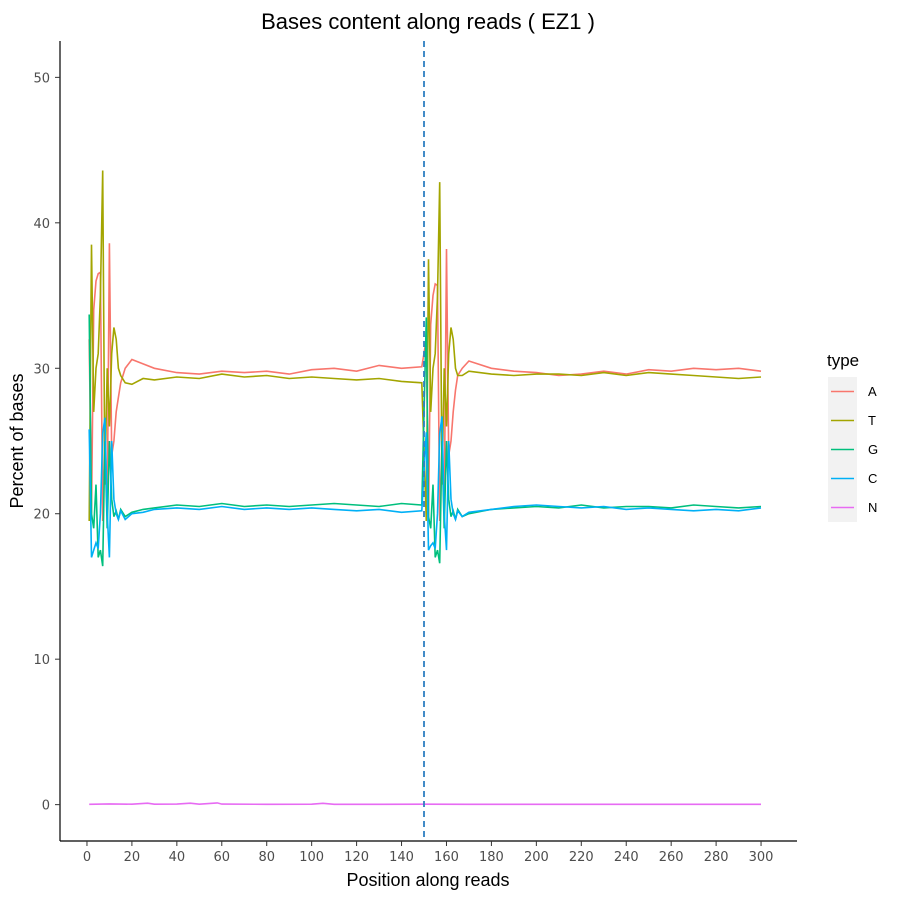 The height and width of the screenshot is (900, 900). Describe the element at coordinates (177, 857) in the screenshot. I see `x-tick-label: 40` at that location.